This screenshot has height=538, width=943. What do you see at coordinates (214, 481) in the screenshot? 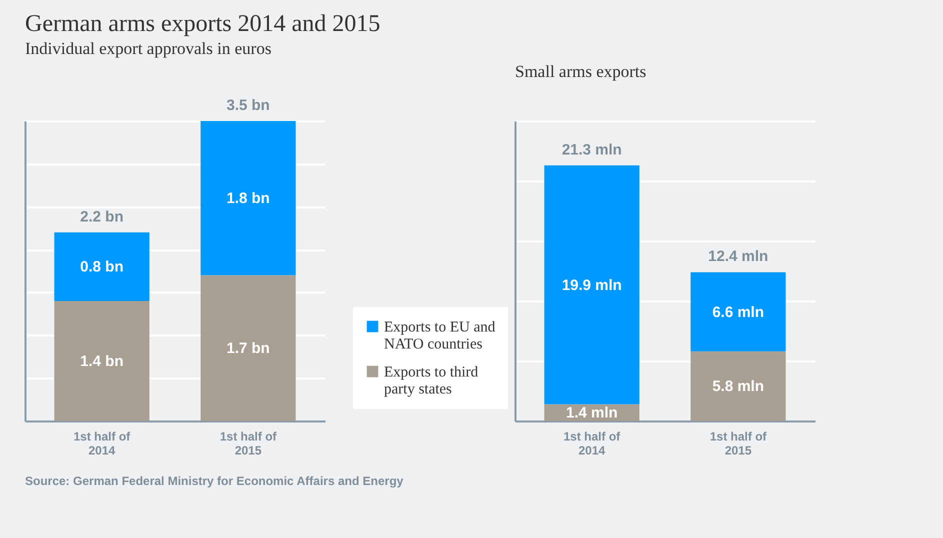
I see `source-note: Source: German Federal Ministry for Economic Affairs and Energy` at bounding box center [214, 481].